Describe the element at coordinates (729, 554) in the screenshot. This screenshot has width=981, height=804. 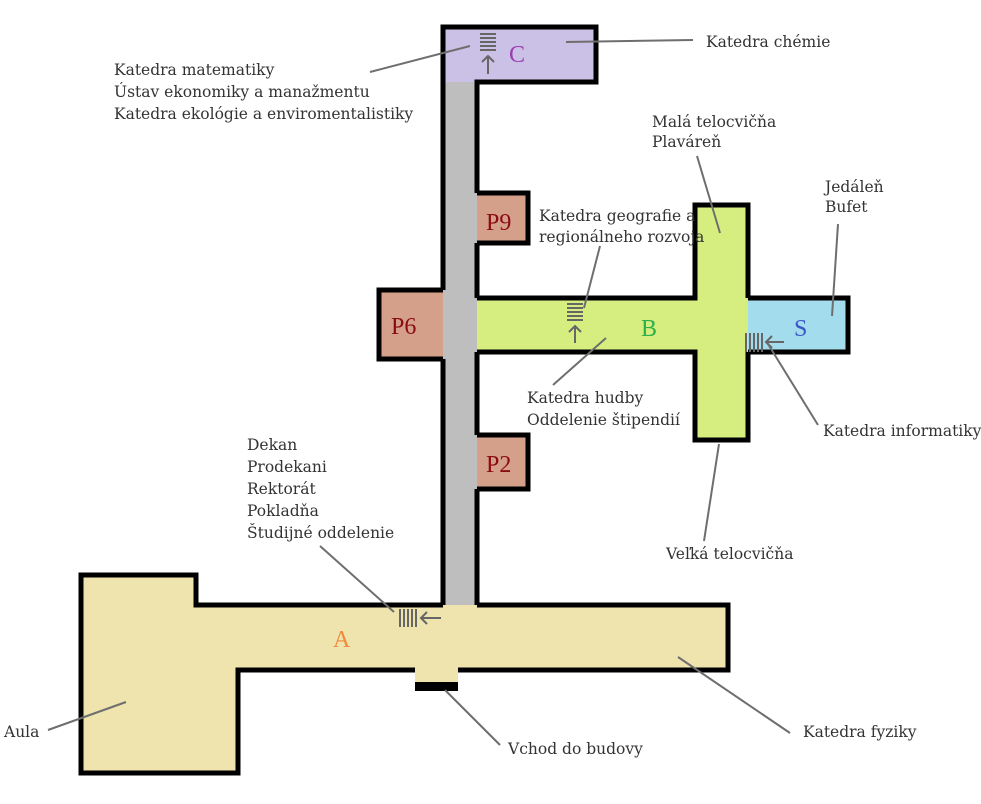
I see `label-velka-telocvicna: Veľká telocvičňa` at that location.